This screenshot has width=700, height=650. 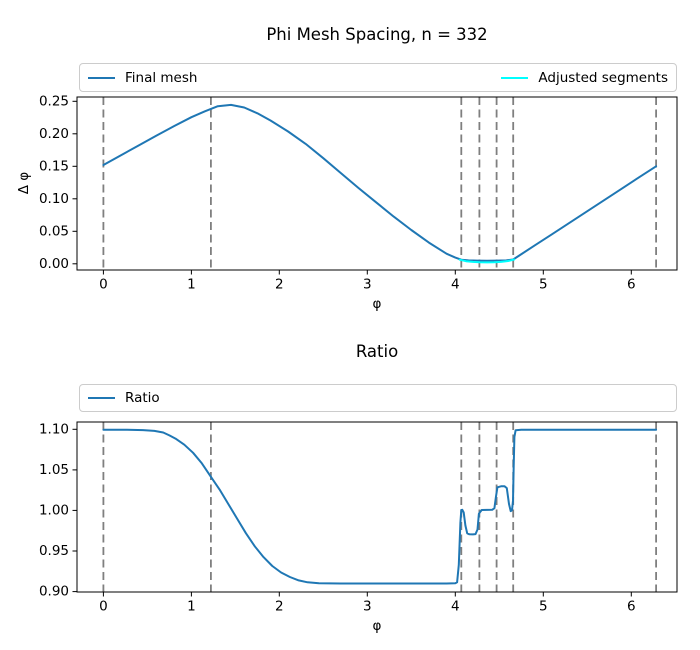 I want to click on ratio-line-sample, so click(x=101, y=398).